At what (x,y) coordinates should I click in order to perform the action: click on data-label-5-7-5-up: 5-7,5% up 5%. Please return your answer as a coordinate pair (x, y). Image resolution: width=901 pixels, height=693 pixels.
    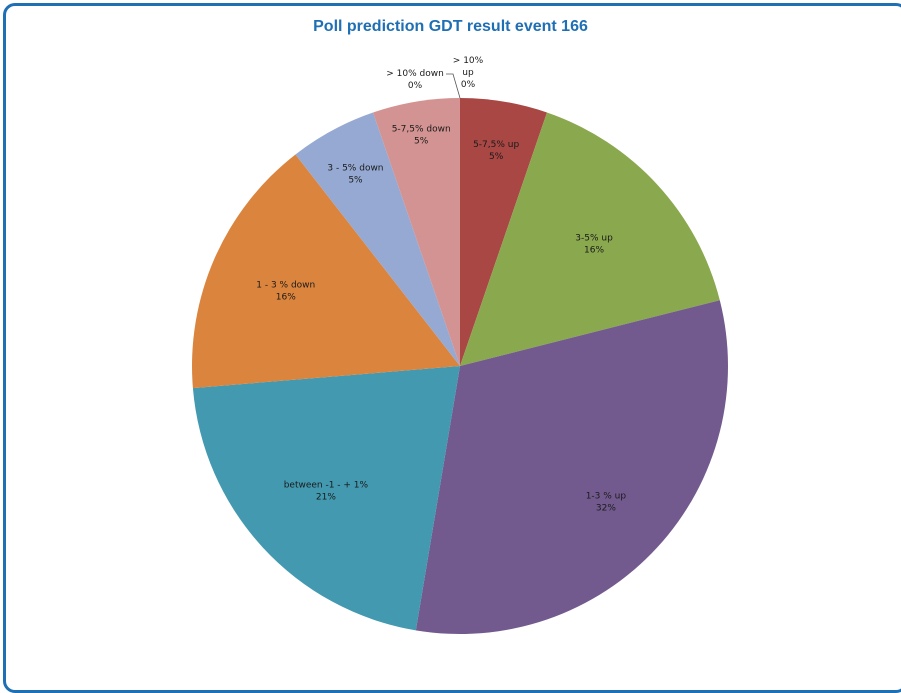
    Looking at the image, I should click on (496, 151).